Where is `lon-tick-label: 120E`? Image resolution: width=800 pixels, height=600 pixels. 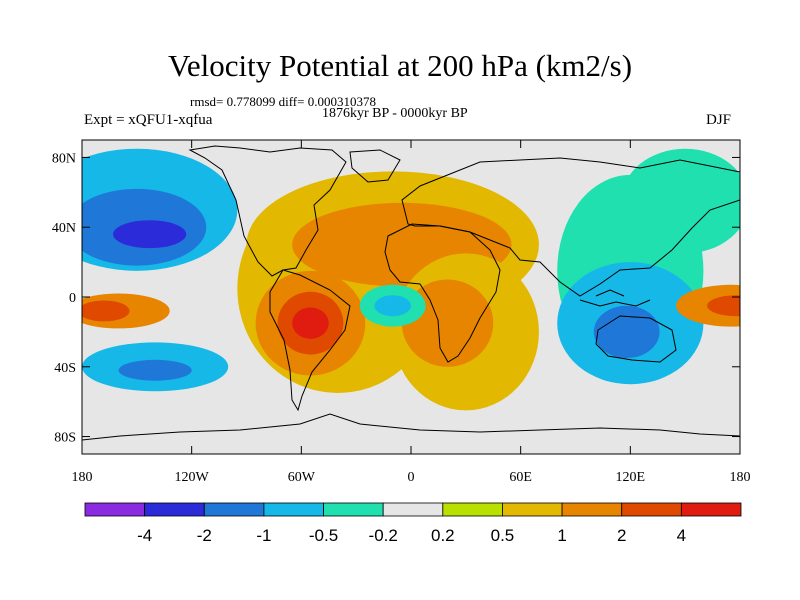
lon-tick-label: 120E is located at coordinates (631, 477).